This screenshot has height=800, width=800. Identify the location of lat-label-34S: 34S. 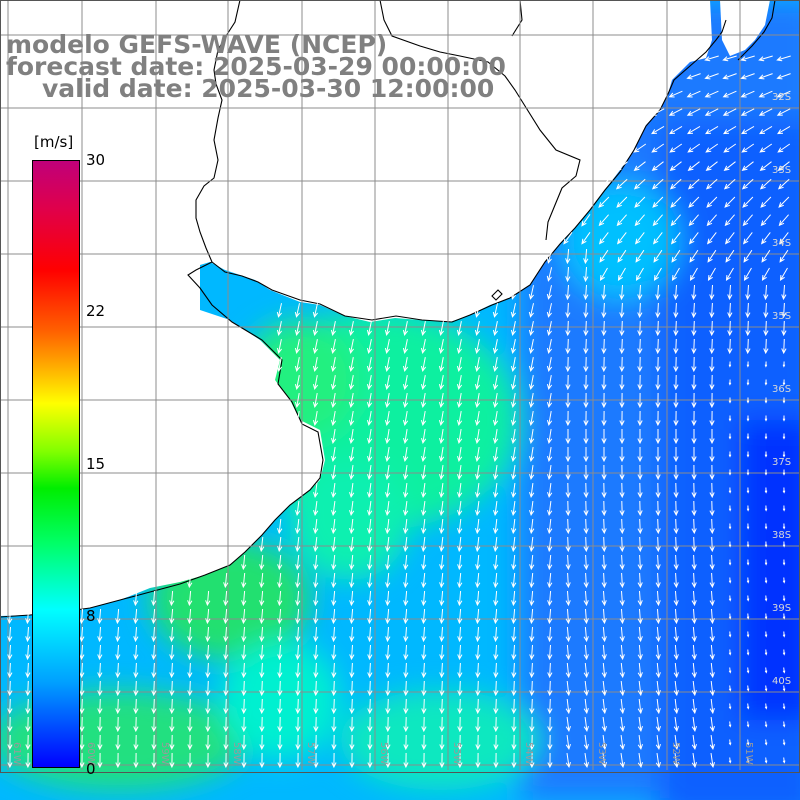
(781, 243).